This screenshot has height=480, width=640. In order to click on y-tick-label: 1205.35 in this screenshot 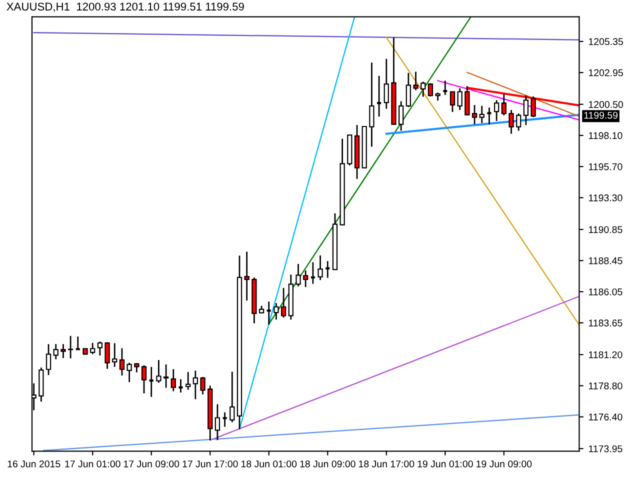, I will do `click(605, 42)`.